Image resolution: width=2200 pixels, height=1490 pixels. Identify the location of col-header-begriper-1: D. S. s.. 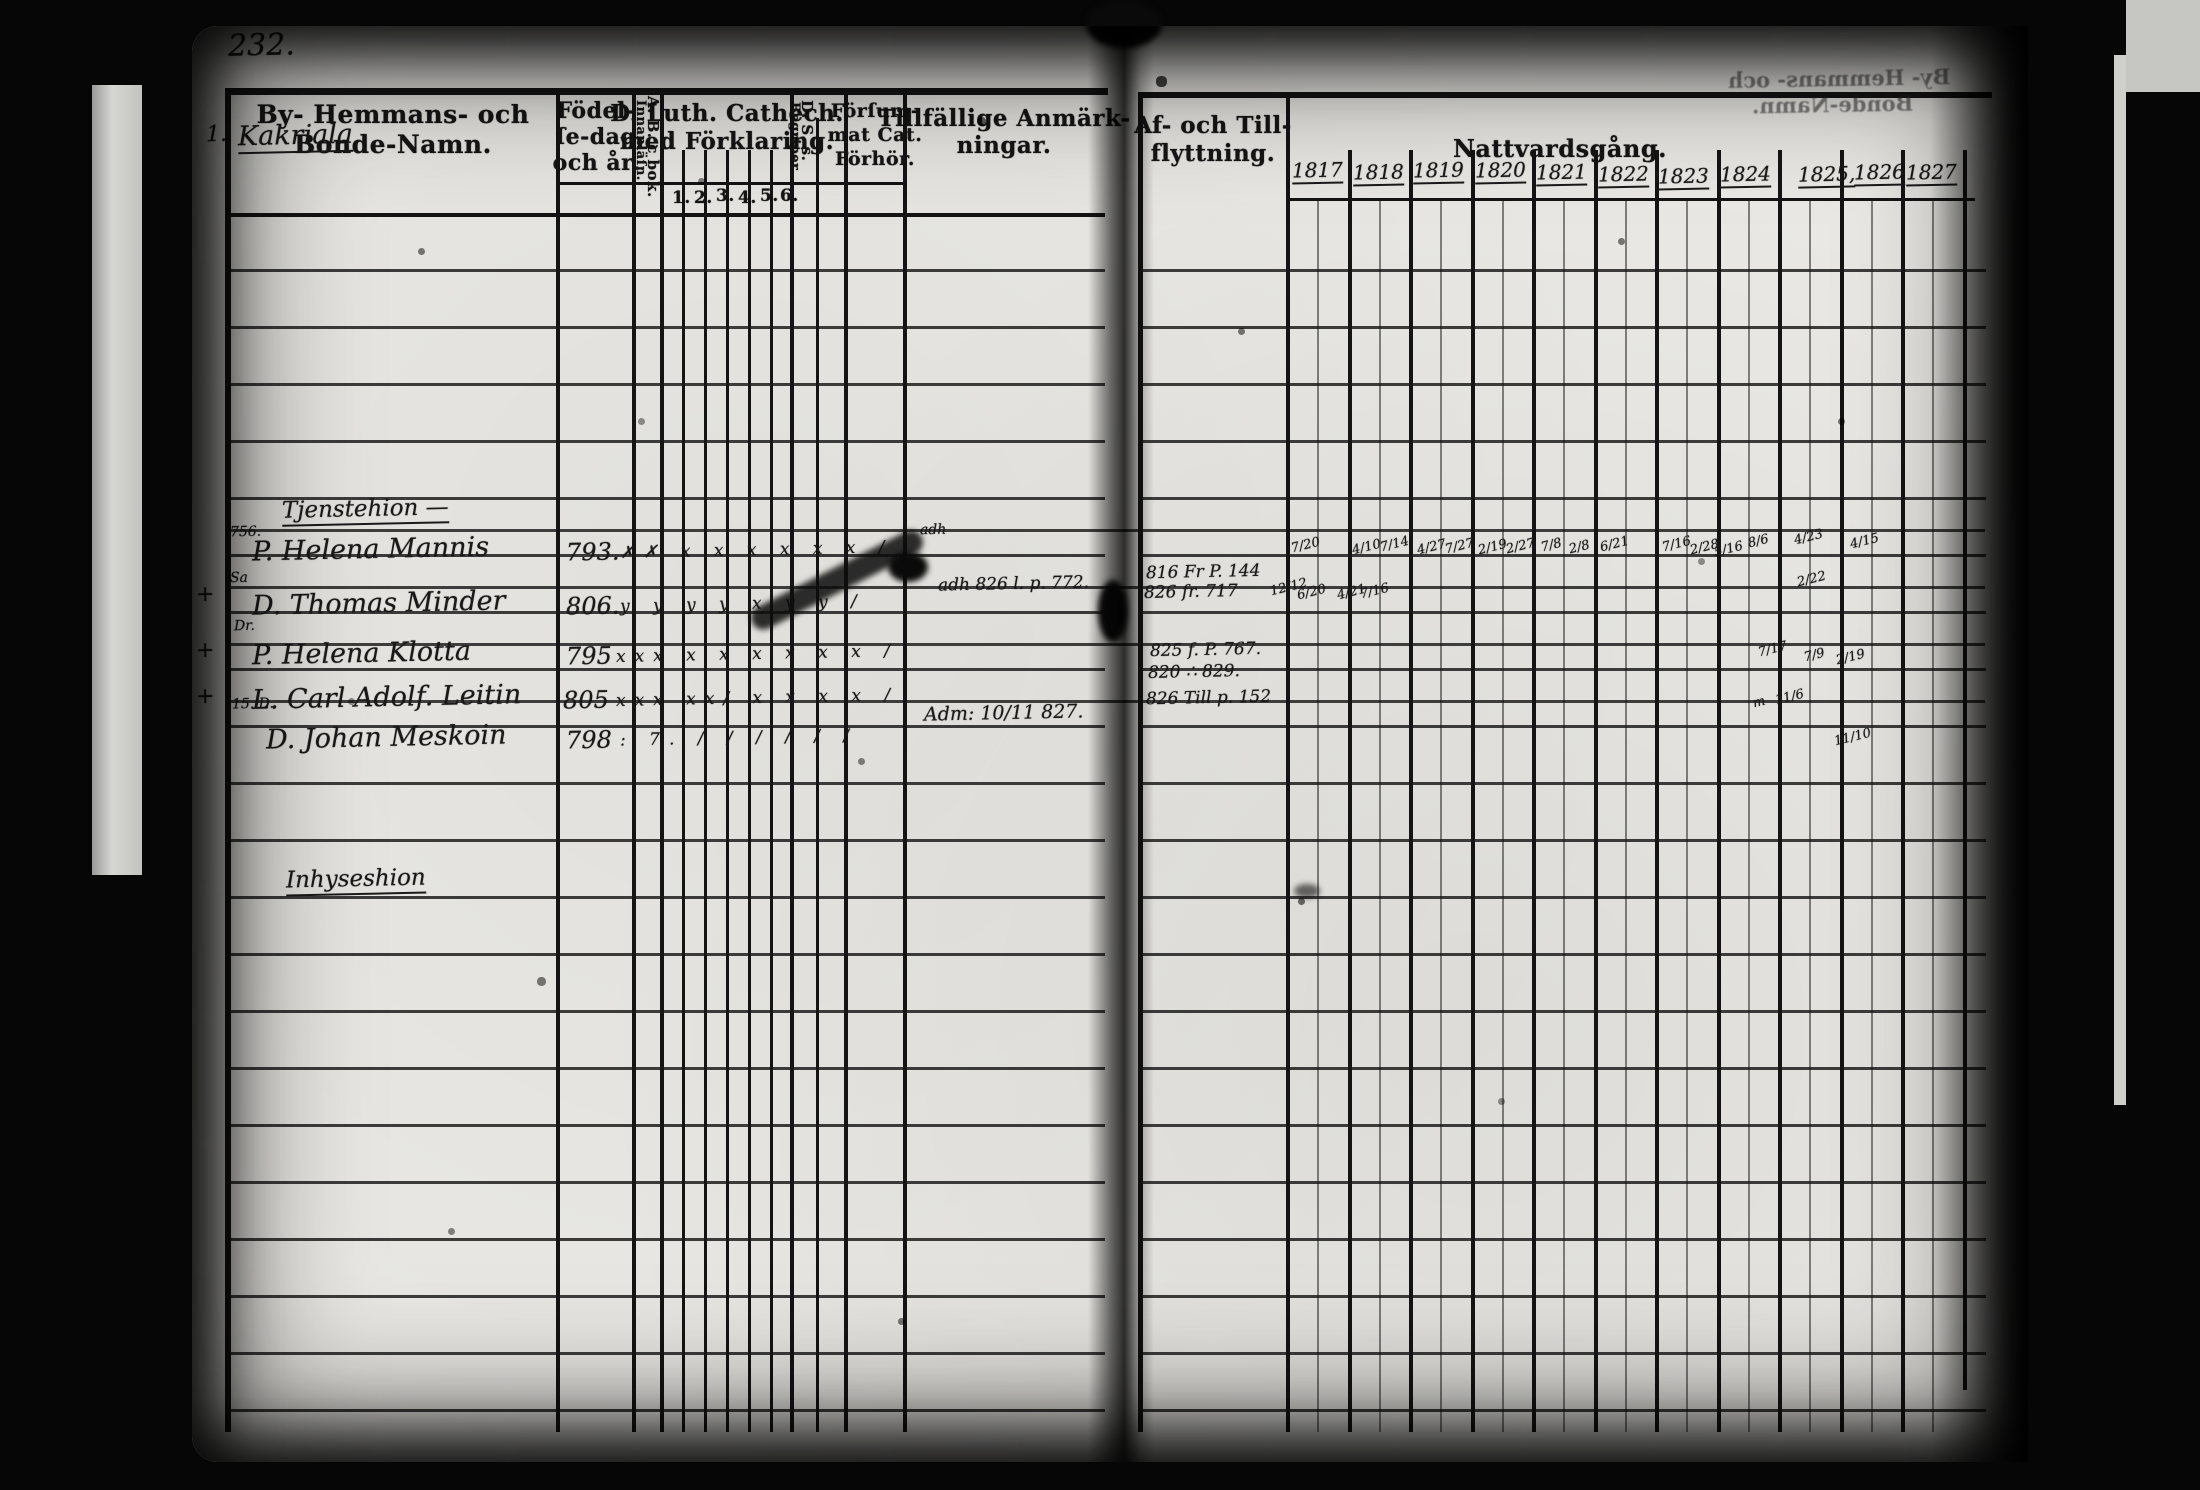
(807, 131).